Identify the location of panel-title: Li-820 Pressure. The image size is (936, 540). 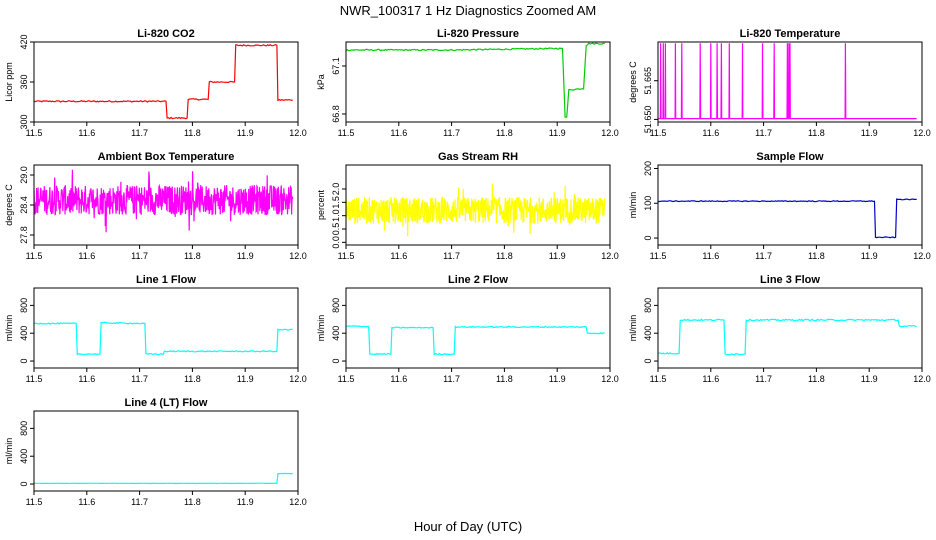
(478, 34).